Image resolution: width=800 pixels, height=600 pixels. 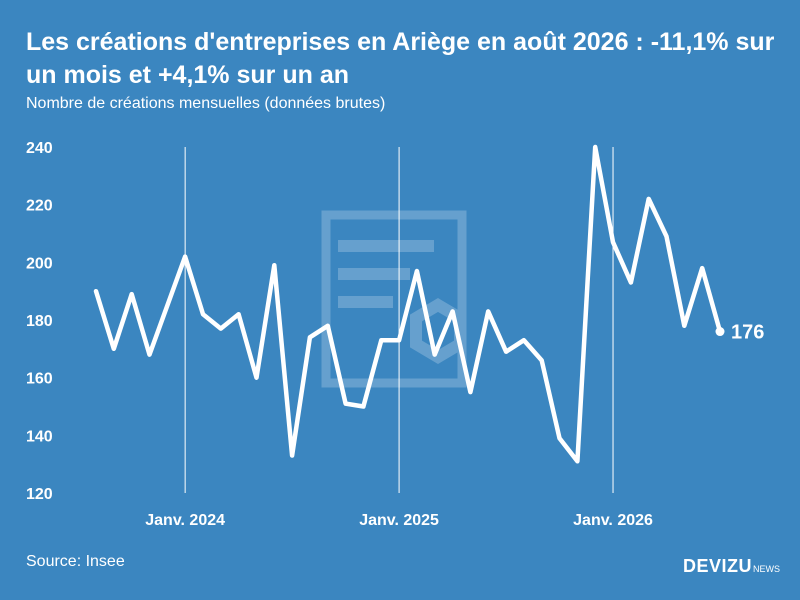 What do you see at coordinates (185, 520) in the screenshot?
I see `x-tick-label: Janv. 2024` at bounding box center [185, 520].